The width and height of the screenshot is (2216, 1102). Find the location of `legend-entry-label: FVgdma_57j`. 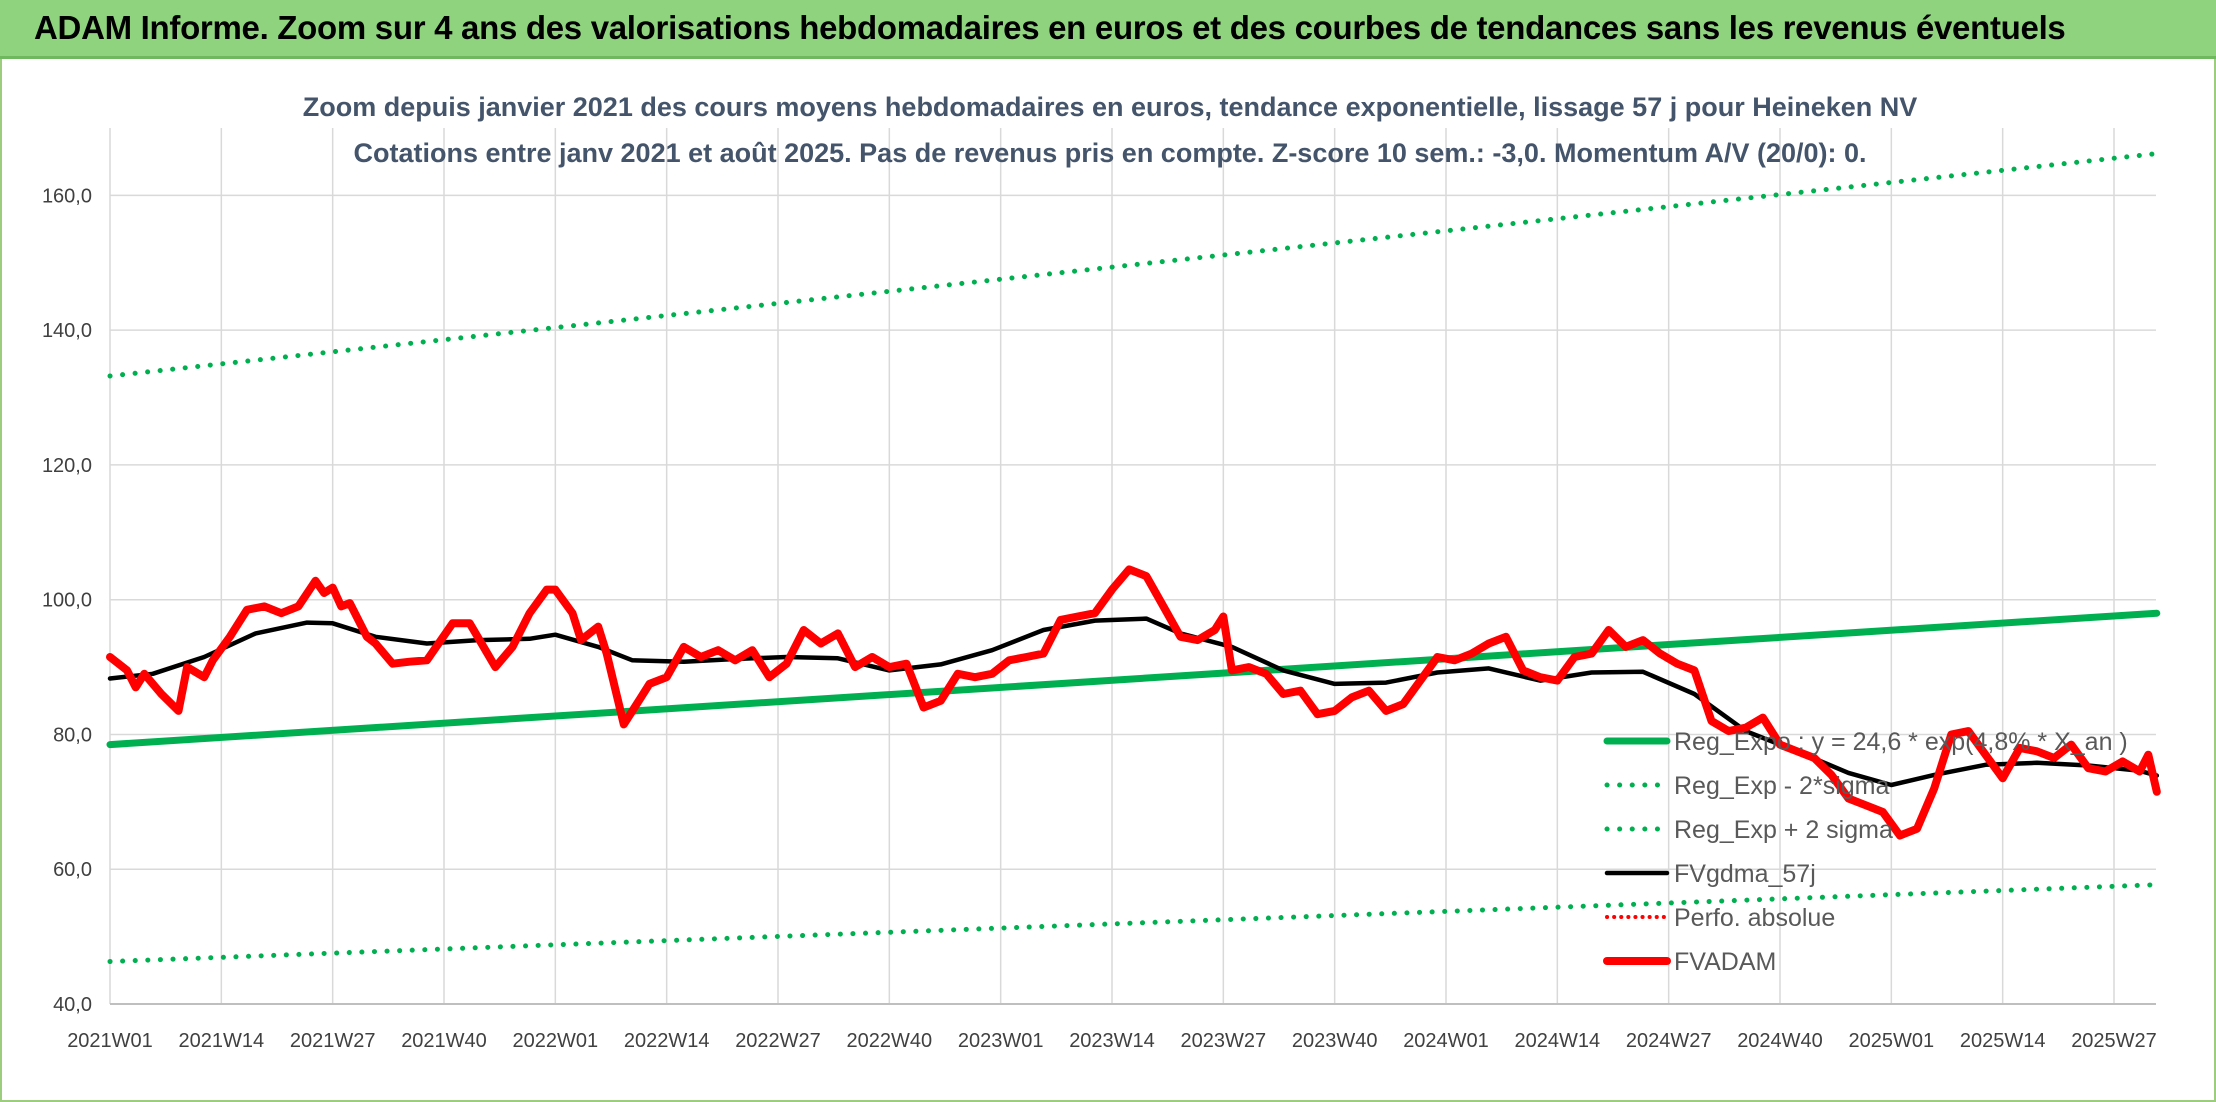

legend-entry-label: FVgdma_57j is located at coordinates (1745, 874).